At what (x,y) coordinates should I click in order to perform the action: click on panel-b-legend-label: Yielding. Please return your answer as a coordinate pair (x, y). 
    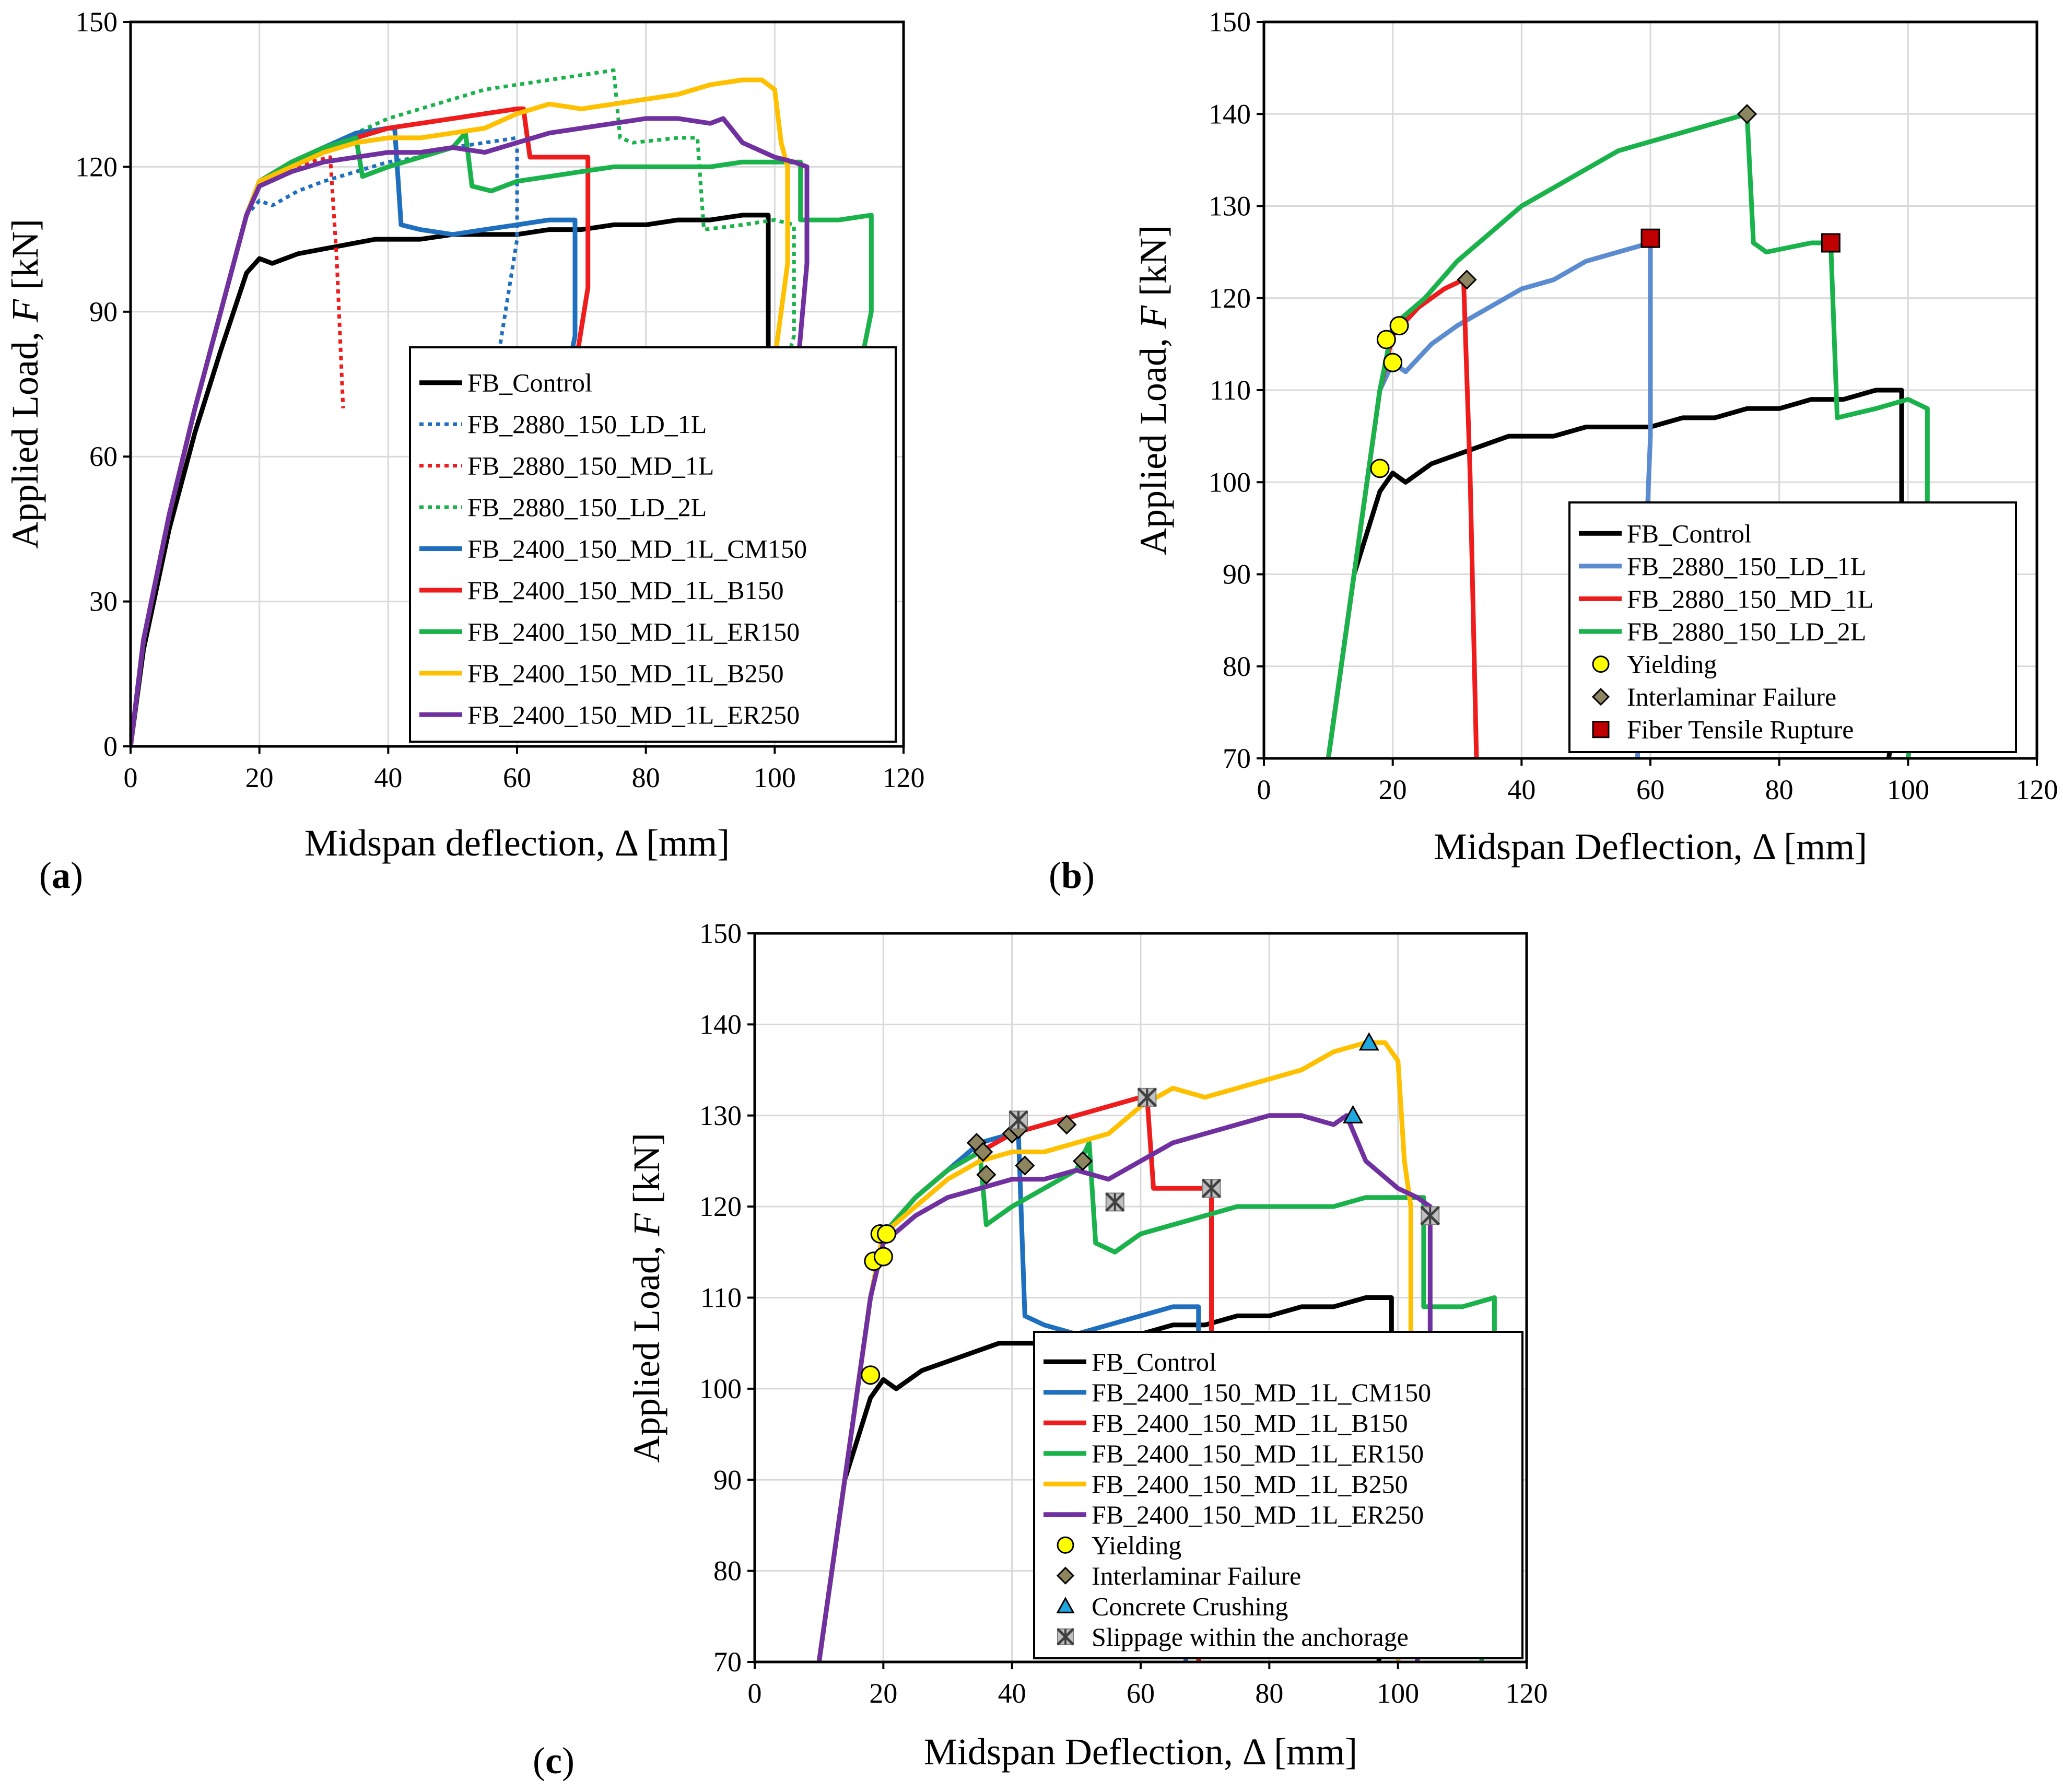
    Looking at the image, I should click on (1672, 664).